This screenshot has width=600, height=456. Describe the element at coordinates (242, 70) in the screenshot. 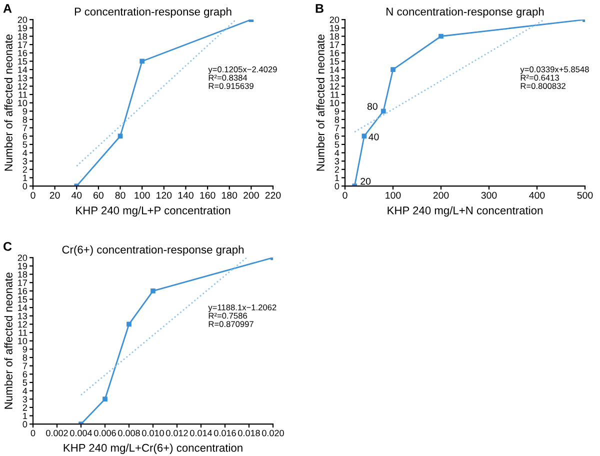

I see `annotation: y=0.1205x−2.4029` at that location.